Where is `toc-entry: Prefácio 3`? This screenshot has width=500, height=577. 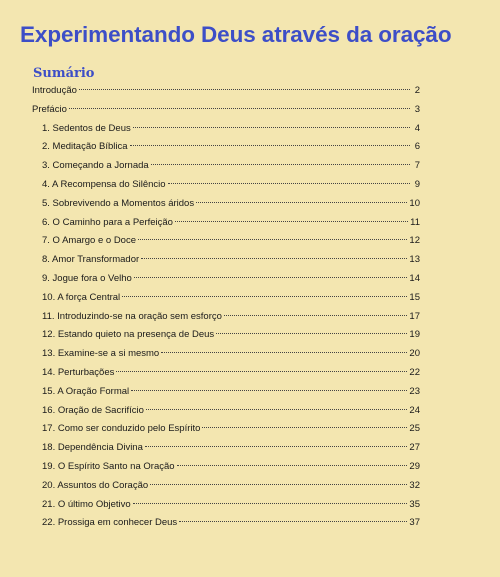
toc-entry: Prefácio 3 is located at coordinates (226, 110).